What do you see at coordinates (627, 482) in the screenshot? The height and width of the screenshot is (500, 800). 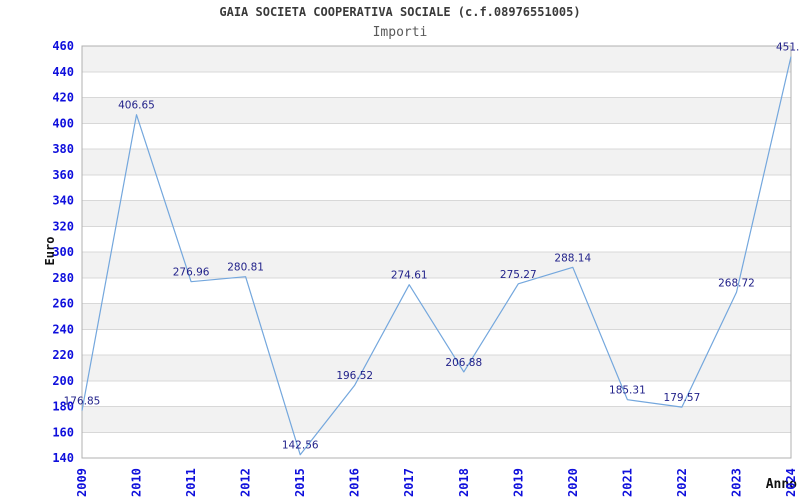 I see `svg-text: 2021` at bounding box center [627, 482].